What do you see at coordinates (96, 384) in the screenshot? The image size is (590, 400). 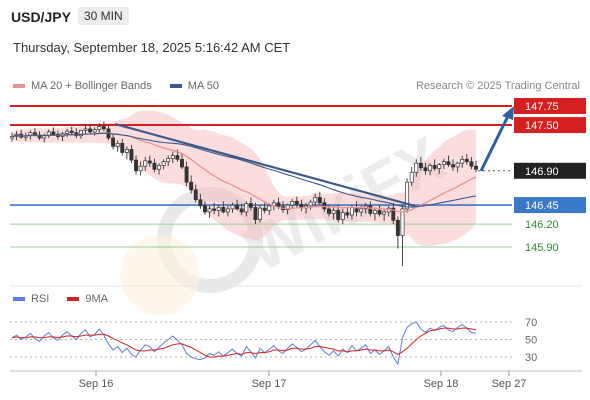 I see `x-tick-label: Sep 16` at bounding box center [96, 384].